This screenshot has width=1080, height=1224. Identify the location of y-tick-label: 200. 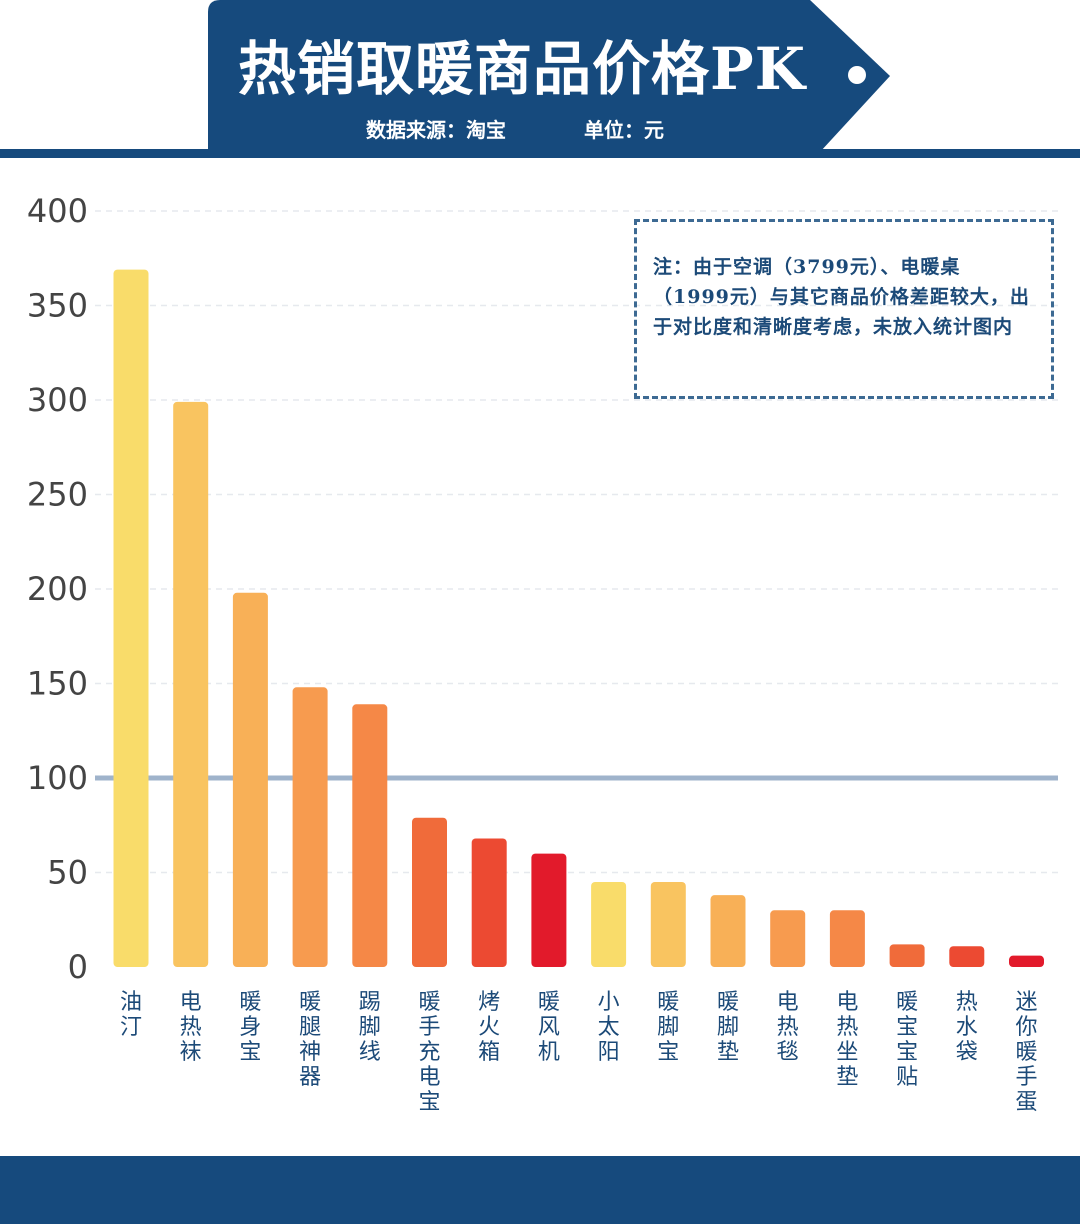
(57, 589).